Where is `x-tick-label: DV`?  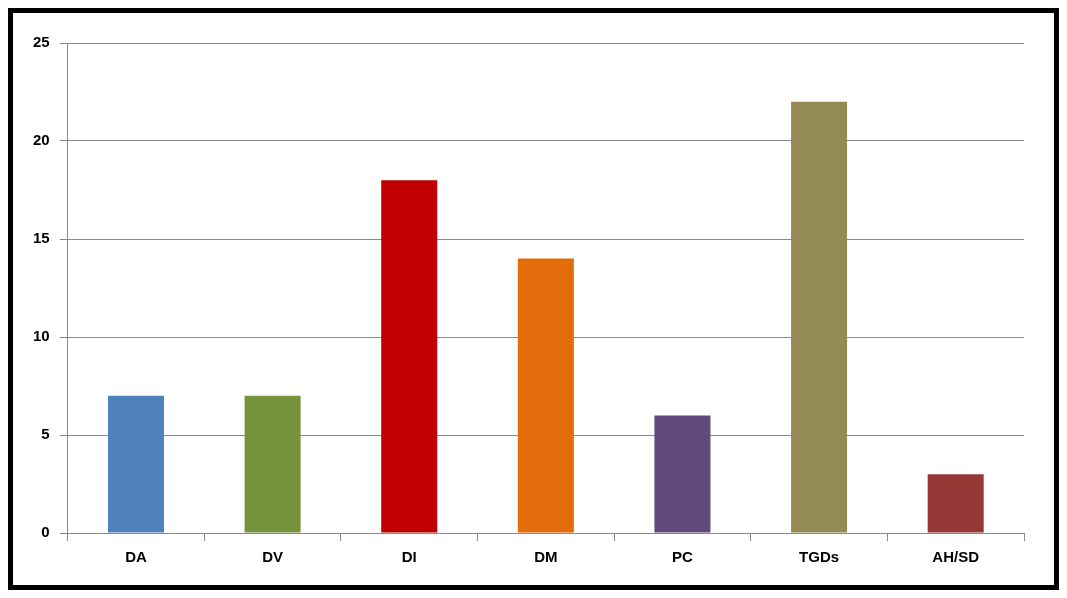 x-tick-label: DV is located at coordinates (273, 557).